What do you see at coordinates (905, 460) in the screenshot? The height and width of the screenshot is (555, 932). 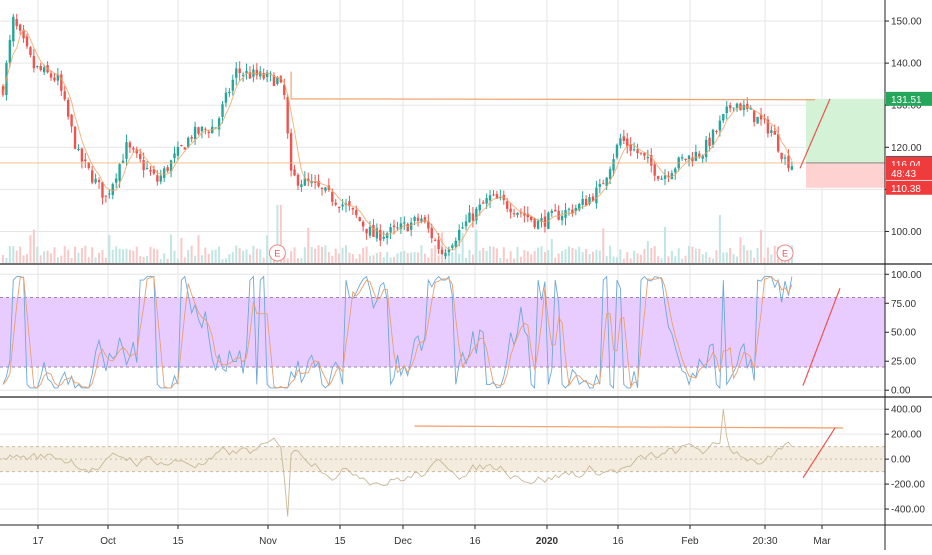 I see `cci-axis: 400.00 200.00 0.00 -200.00 -400.00` at bounding box center [905, 460].